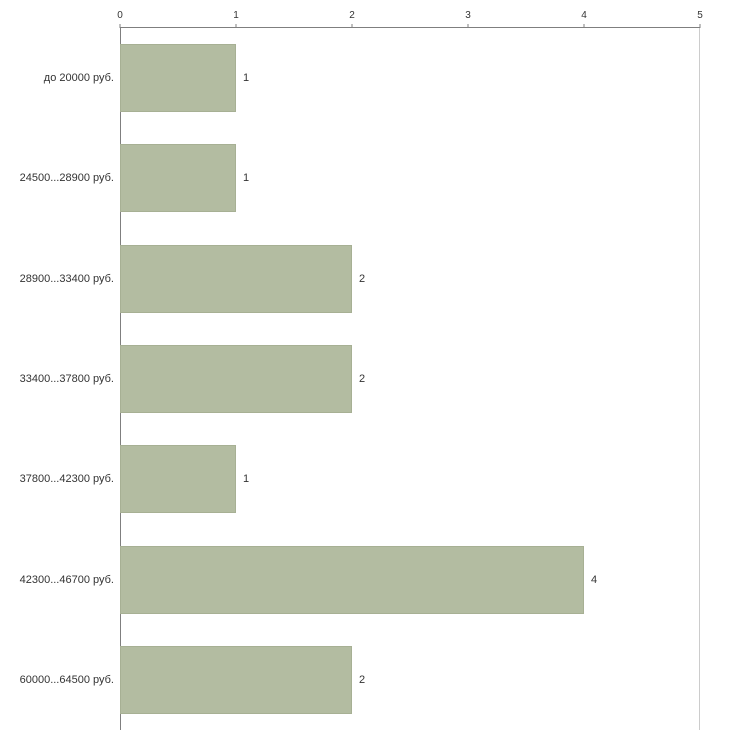 The image size is (730, 730). I want to click on category-label: 33400...37800 руб., so click(66, 378).